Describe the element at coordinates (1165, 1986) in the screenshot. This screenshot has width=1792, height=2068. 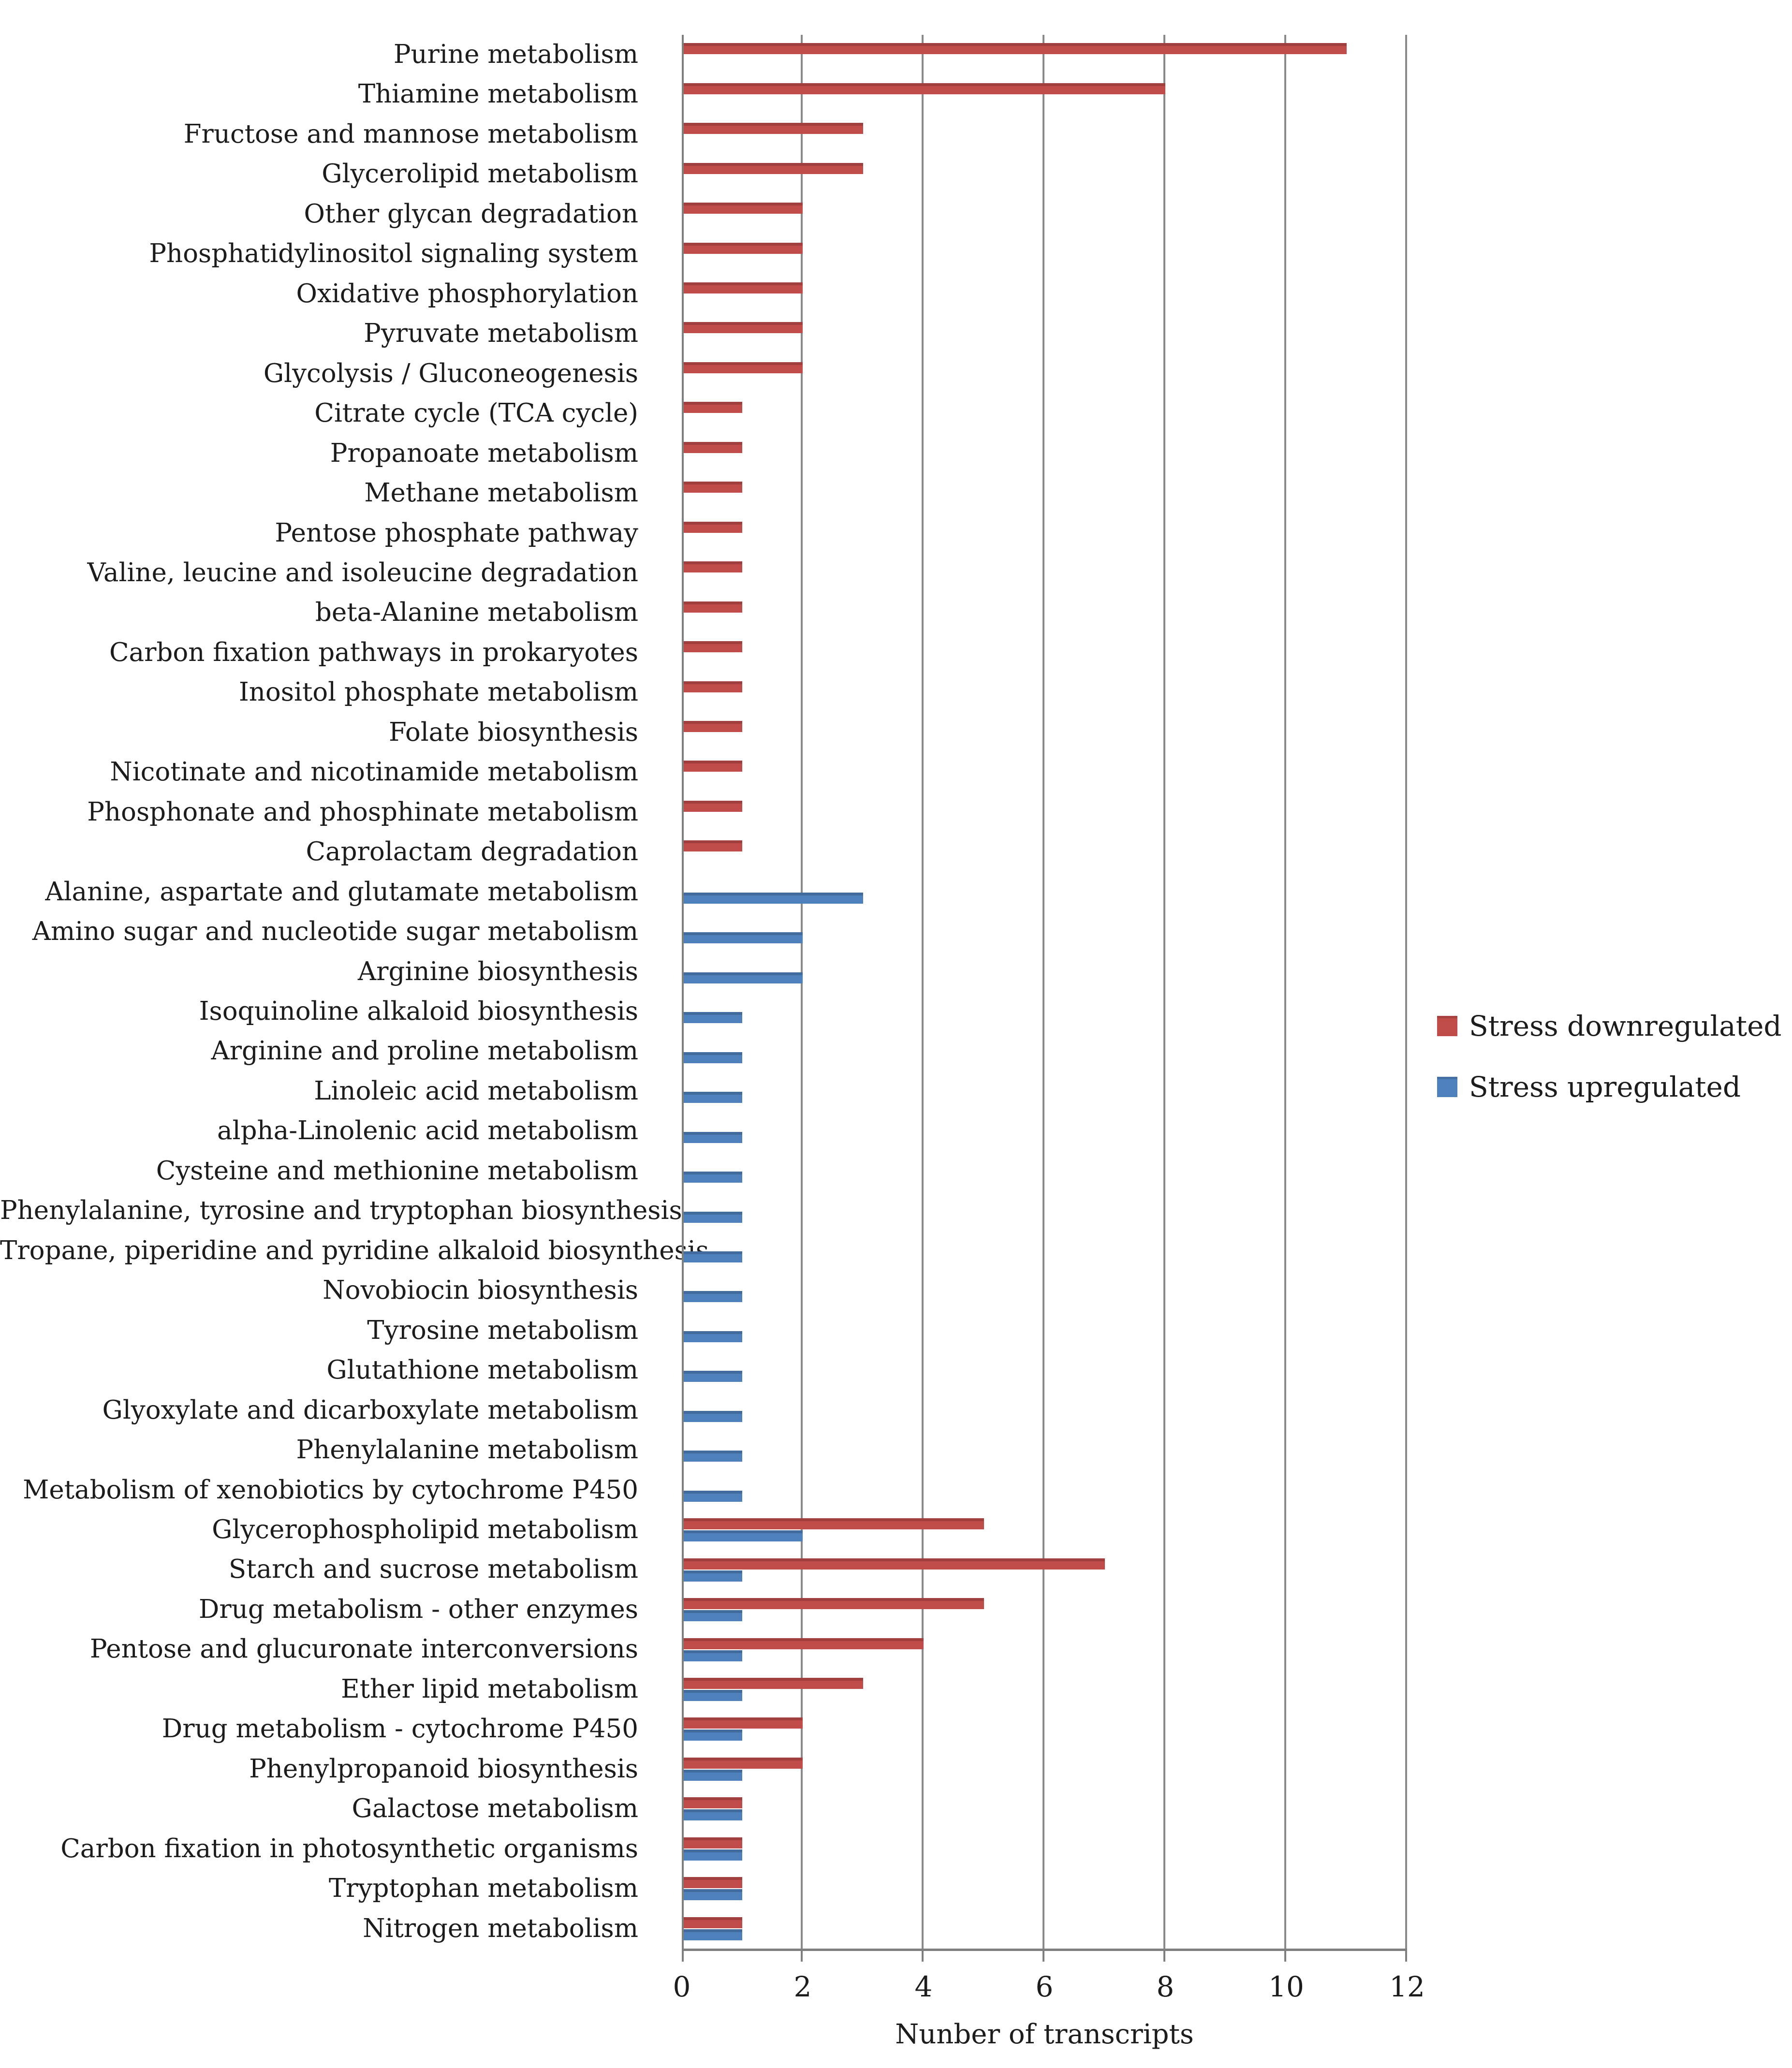
I see `x-tick-label: 8` at that location.